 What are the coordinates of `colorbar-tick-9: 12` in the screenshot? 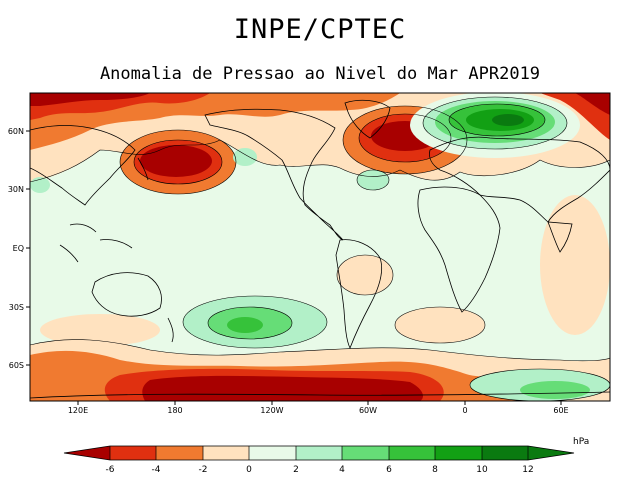 It's located at (527, 470).